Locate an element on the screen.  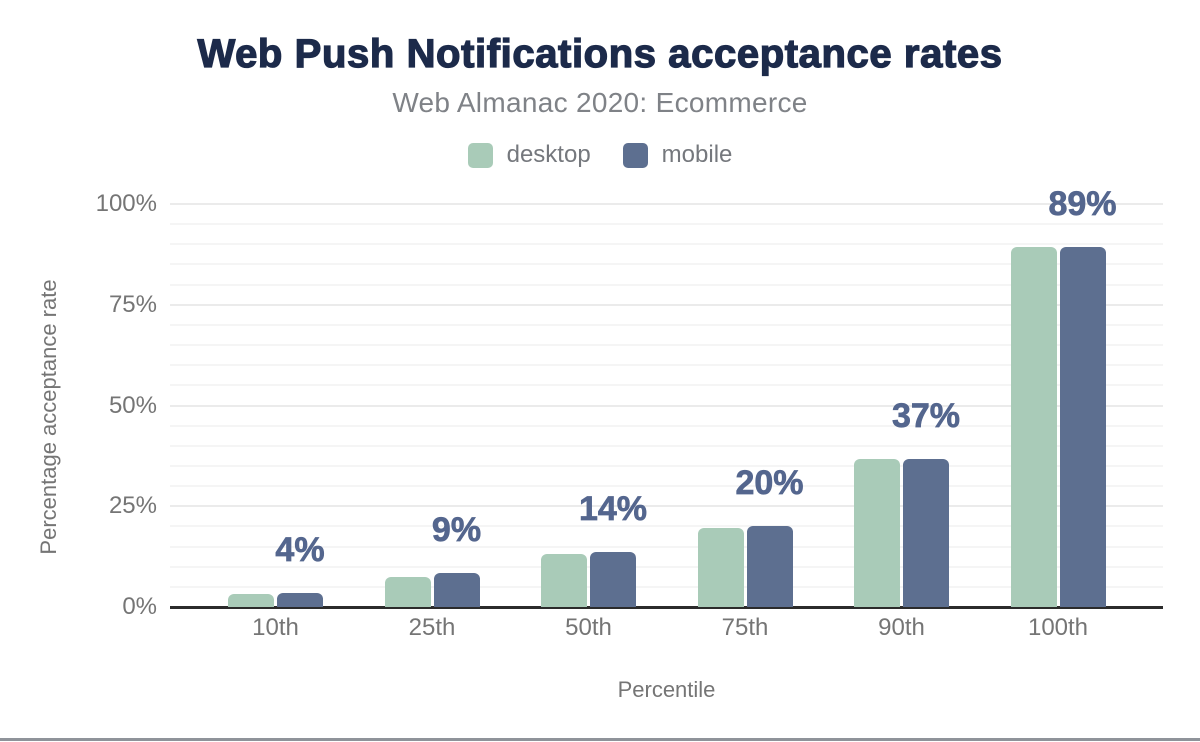
x-tick-label-90th: 90th is located at coordinates (901, 627).